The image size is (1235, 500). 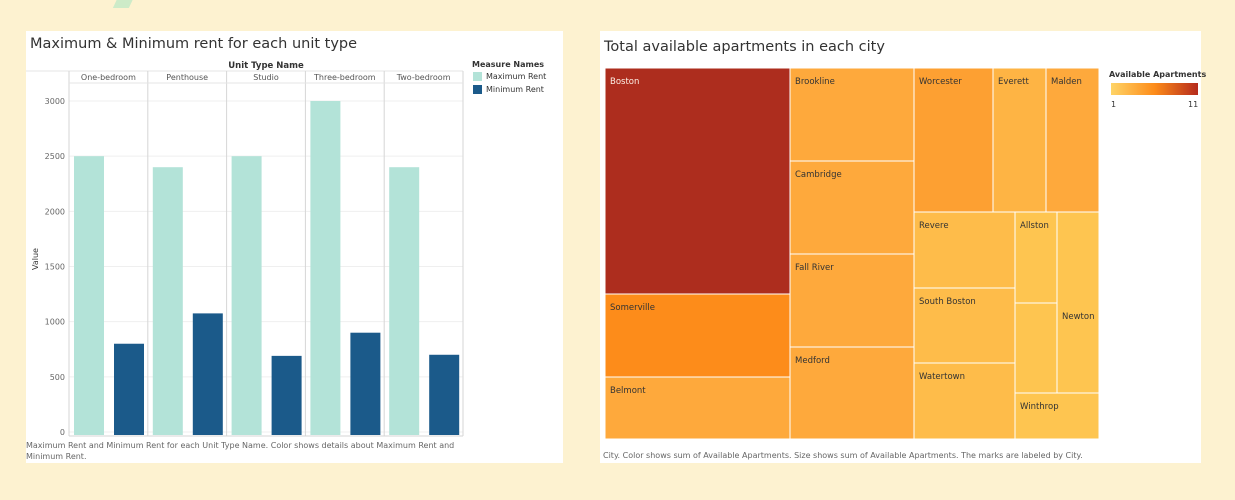 What do you see at coordinates (55, 211) in the screenshot?
I see `y-tick-label: 2000` at bounding box center [55, 211].